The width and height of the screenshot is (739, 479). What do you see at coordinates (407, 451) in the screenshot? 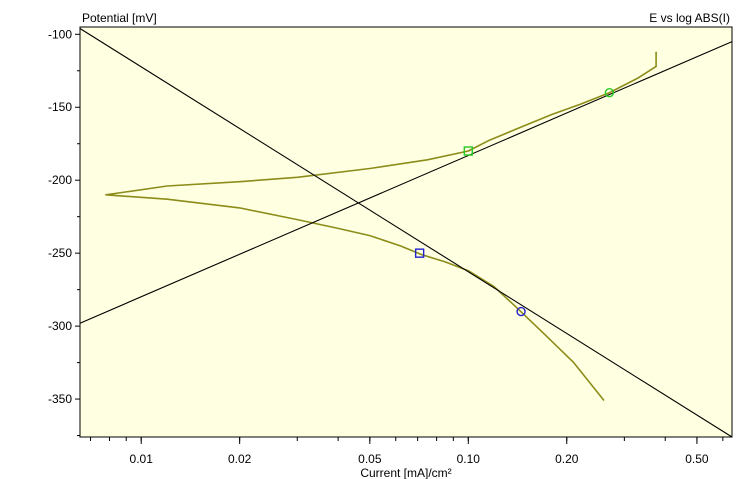
I see `x-ticks: 0.01 0.02 0.05 0.10 0.20 0.50` at bounding box center [407, 451].